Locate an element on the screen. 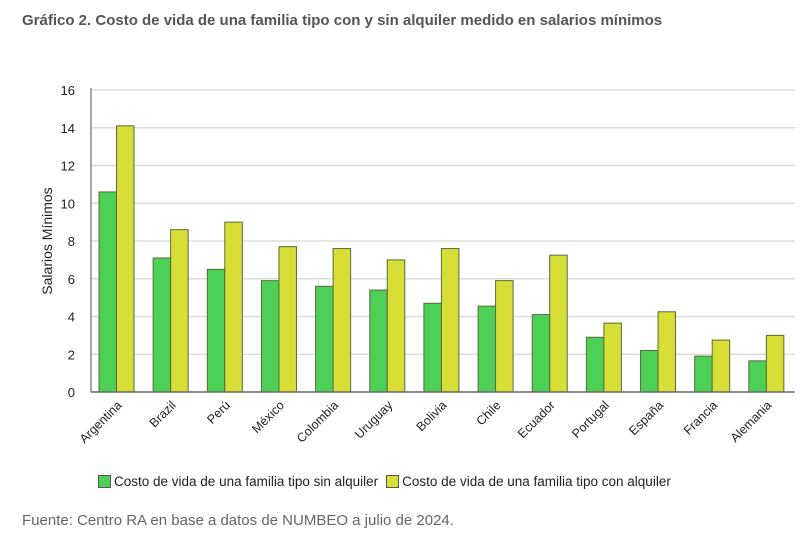  y-tick-label: 6 is located at coordinates (71, 279).